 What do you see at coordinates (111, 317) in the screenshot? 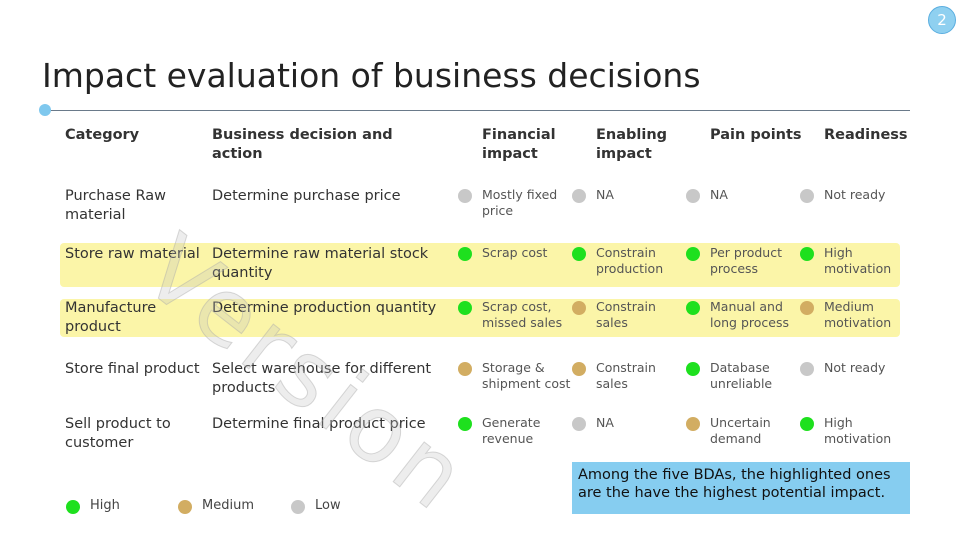
I see `category: Manufacture product` at bounding box center [111, 317].